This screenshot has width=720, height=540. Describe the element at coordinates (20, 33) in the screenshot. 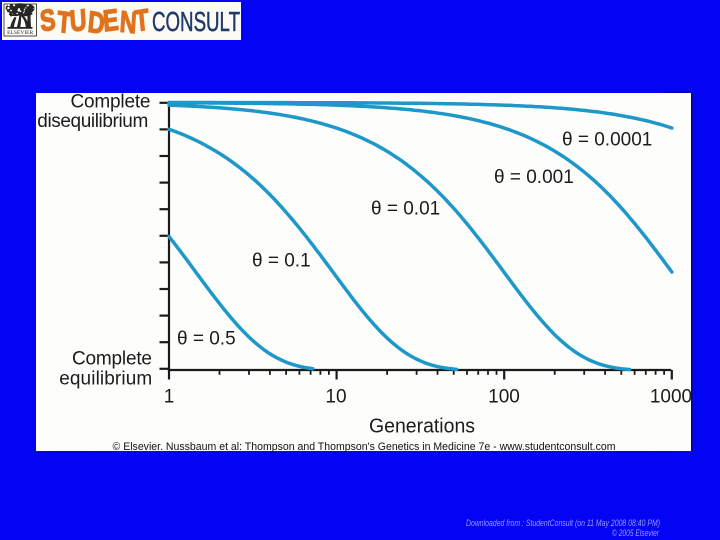

I see `svg-text: ELSEVIER` at that location.